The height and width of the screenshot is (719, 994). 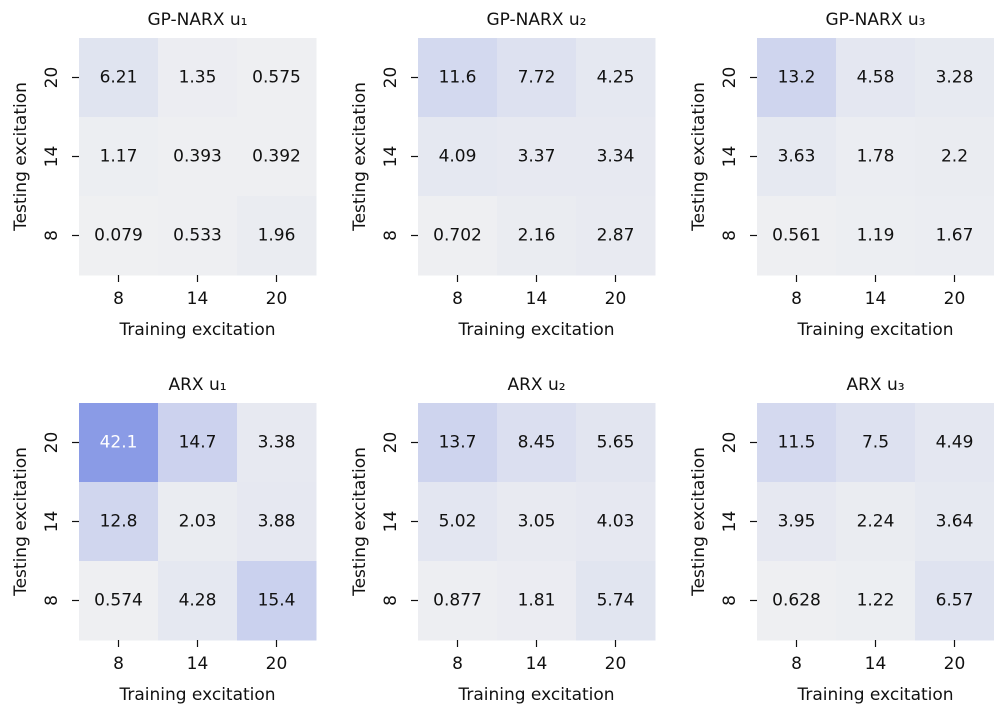 I want to click on cell-label: 1.96, so click(x=277, y=236).